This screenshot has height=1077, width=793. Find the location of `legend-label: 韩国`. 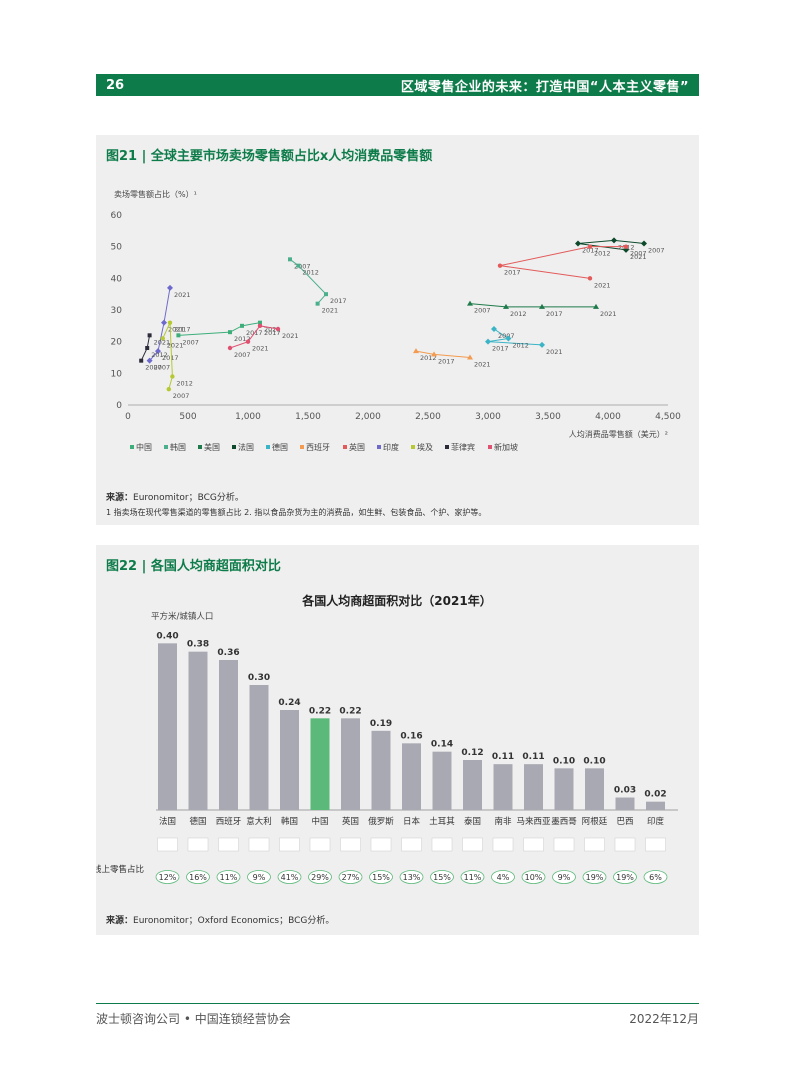

legend-label: 韩国 is located at coordinates (178, 447).